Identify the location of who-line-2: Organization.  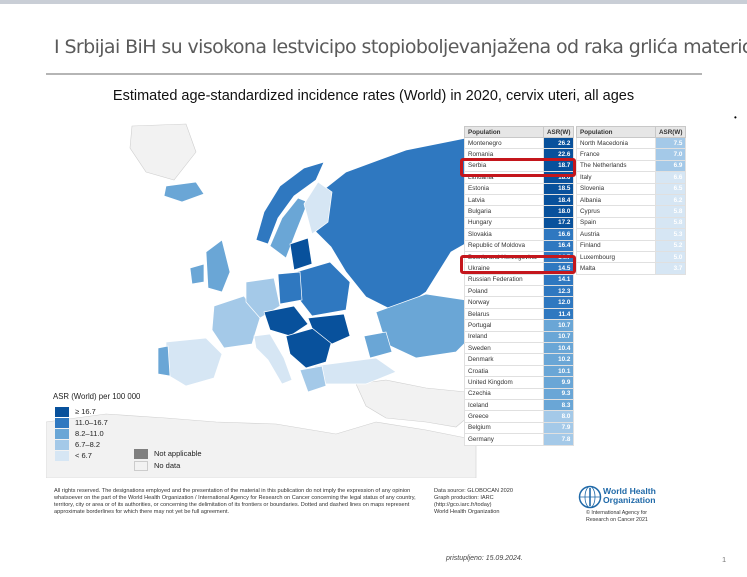
(629, 500).